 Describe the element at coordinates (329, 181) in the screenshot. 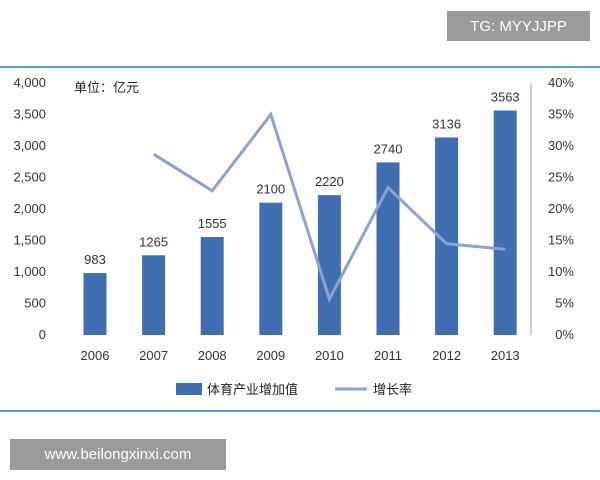

I see `bar-value-label: 2220` at that location.